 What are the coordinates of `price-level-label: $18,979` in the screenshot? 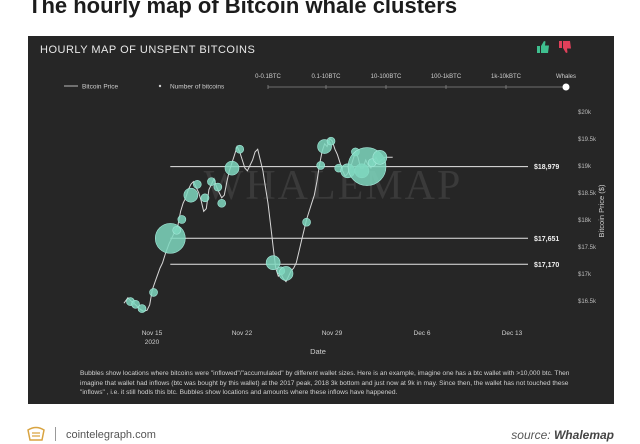 It's located at (546, 167).